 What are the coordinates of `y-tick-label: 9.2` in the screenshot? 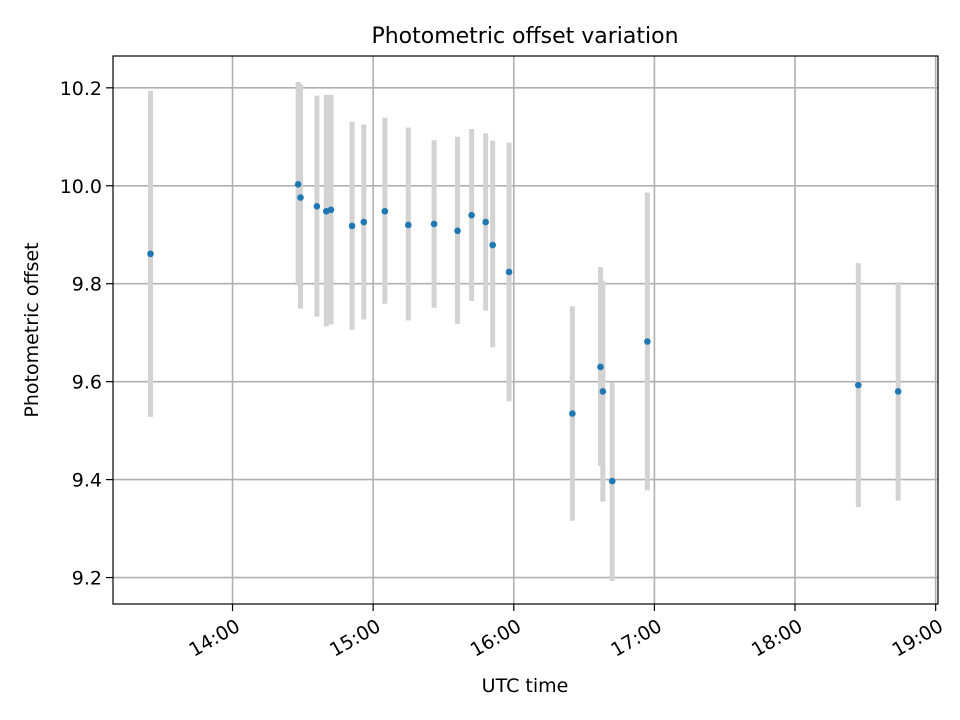 It's located at (87, 579).